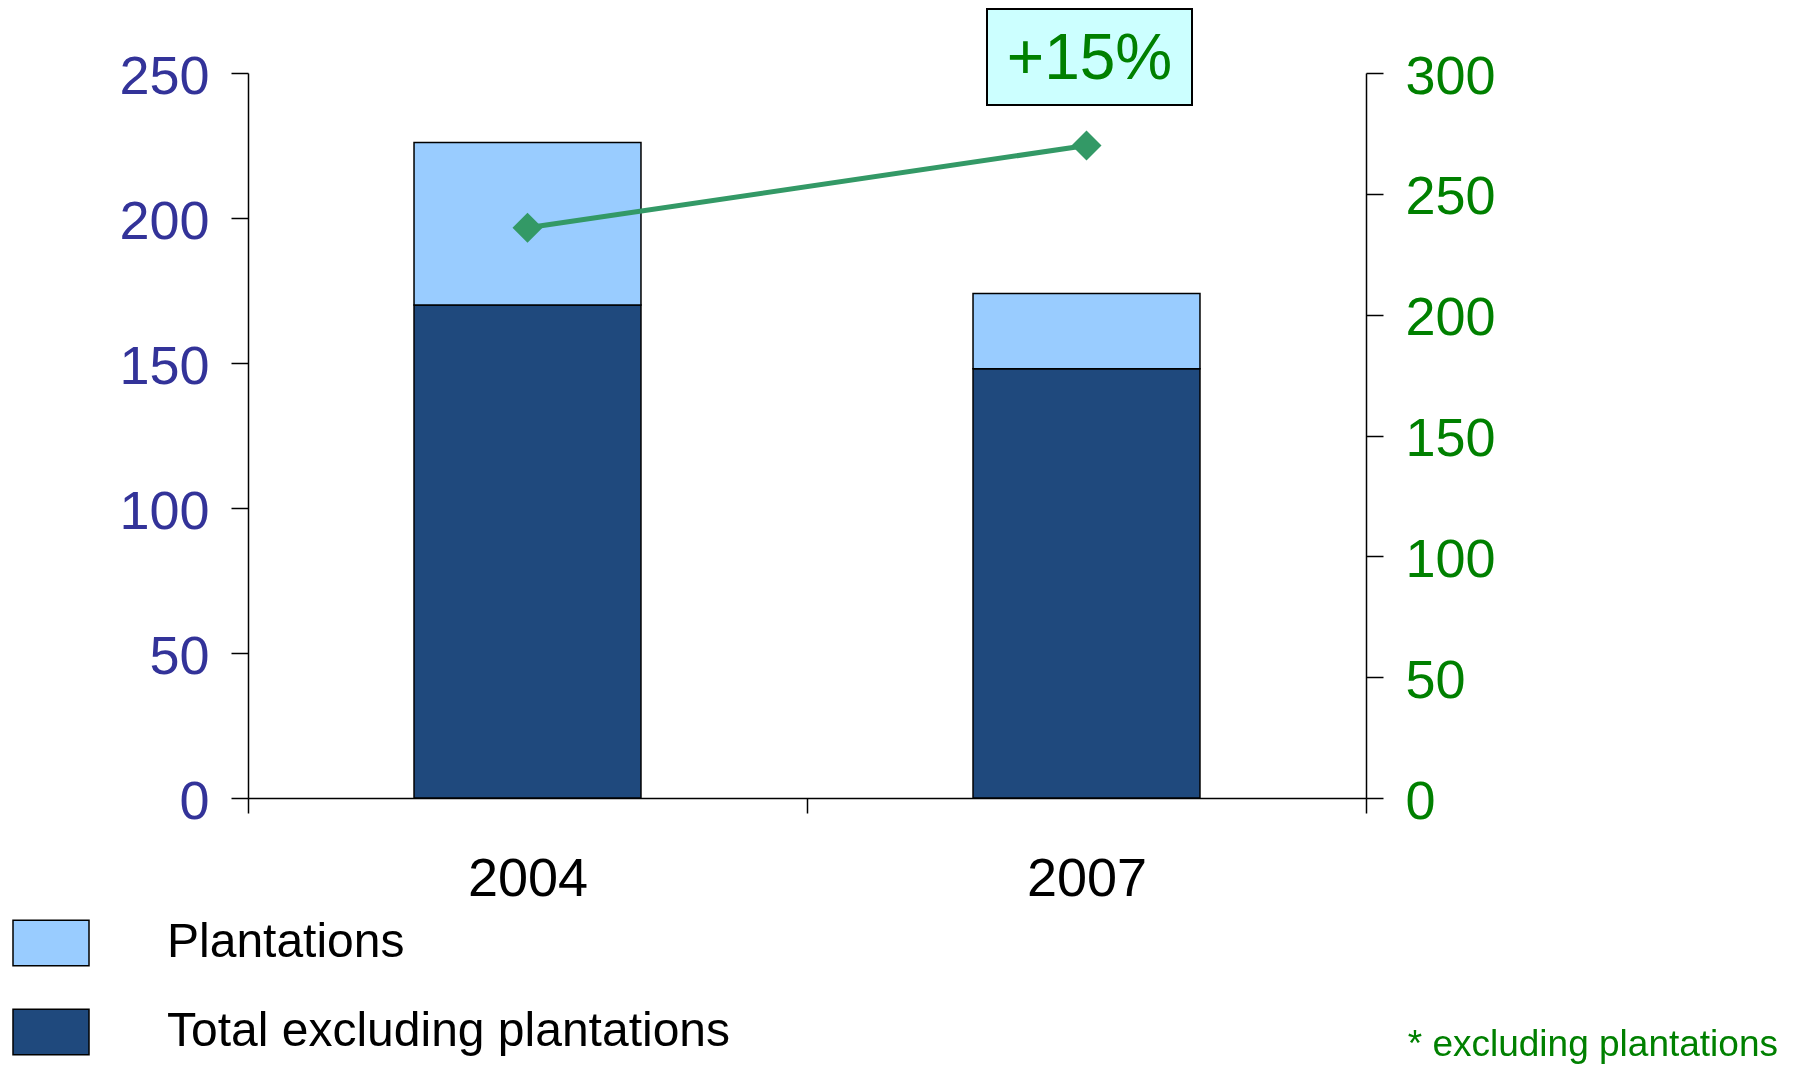  What do you see at coordinates (164, 509) in the screenshot?
I see `y-tick-label: 100` at bounding box center [164, 509].